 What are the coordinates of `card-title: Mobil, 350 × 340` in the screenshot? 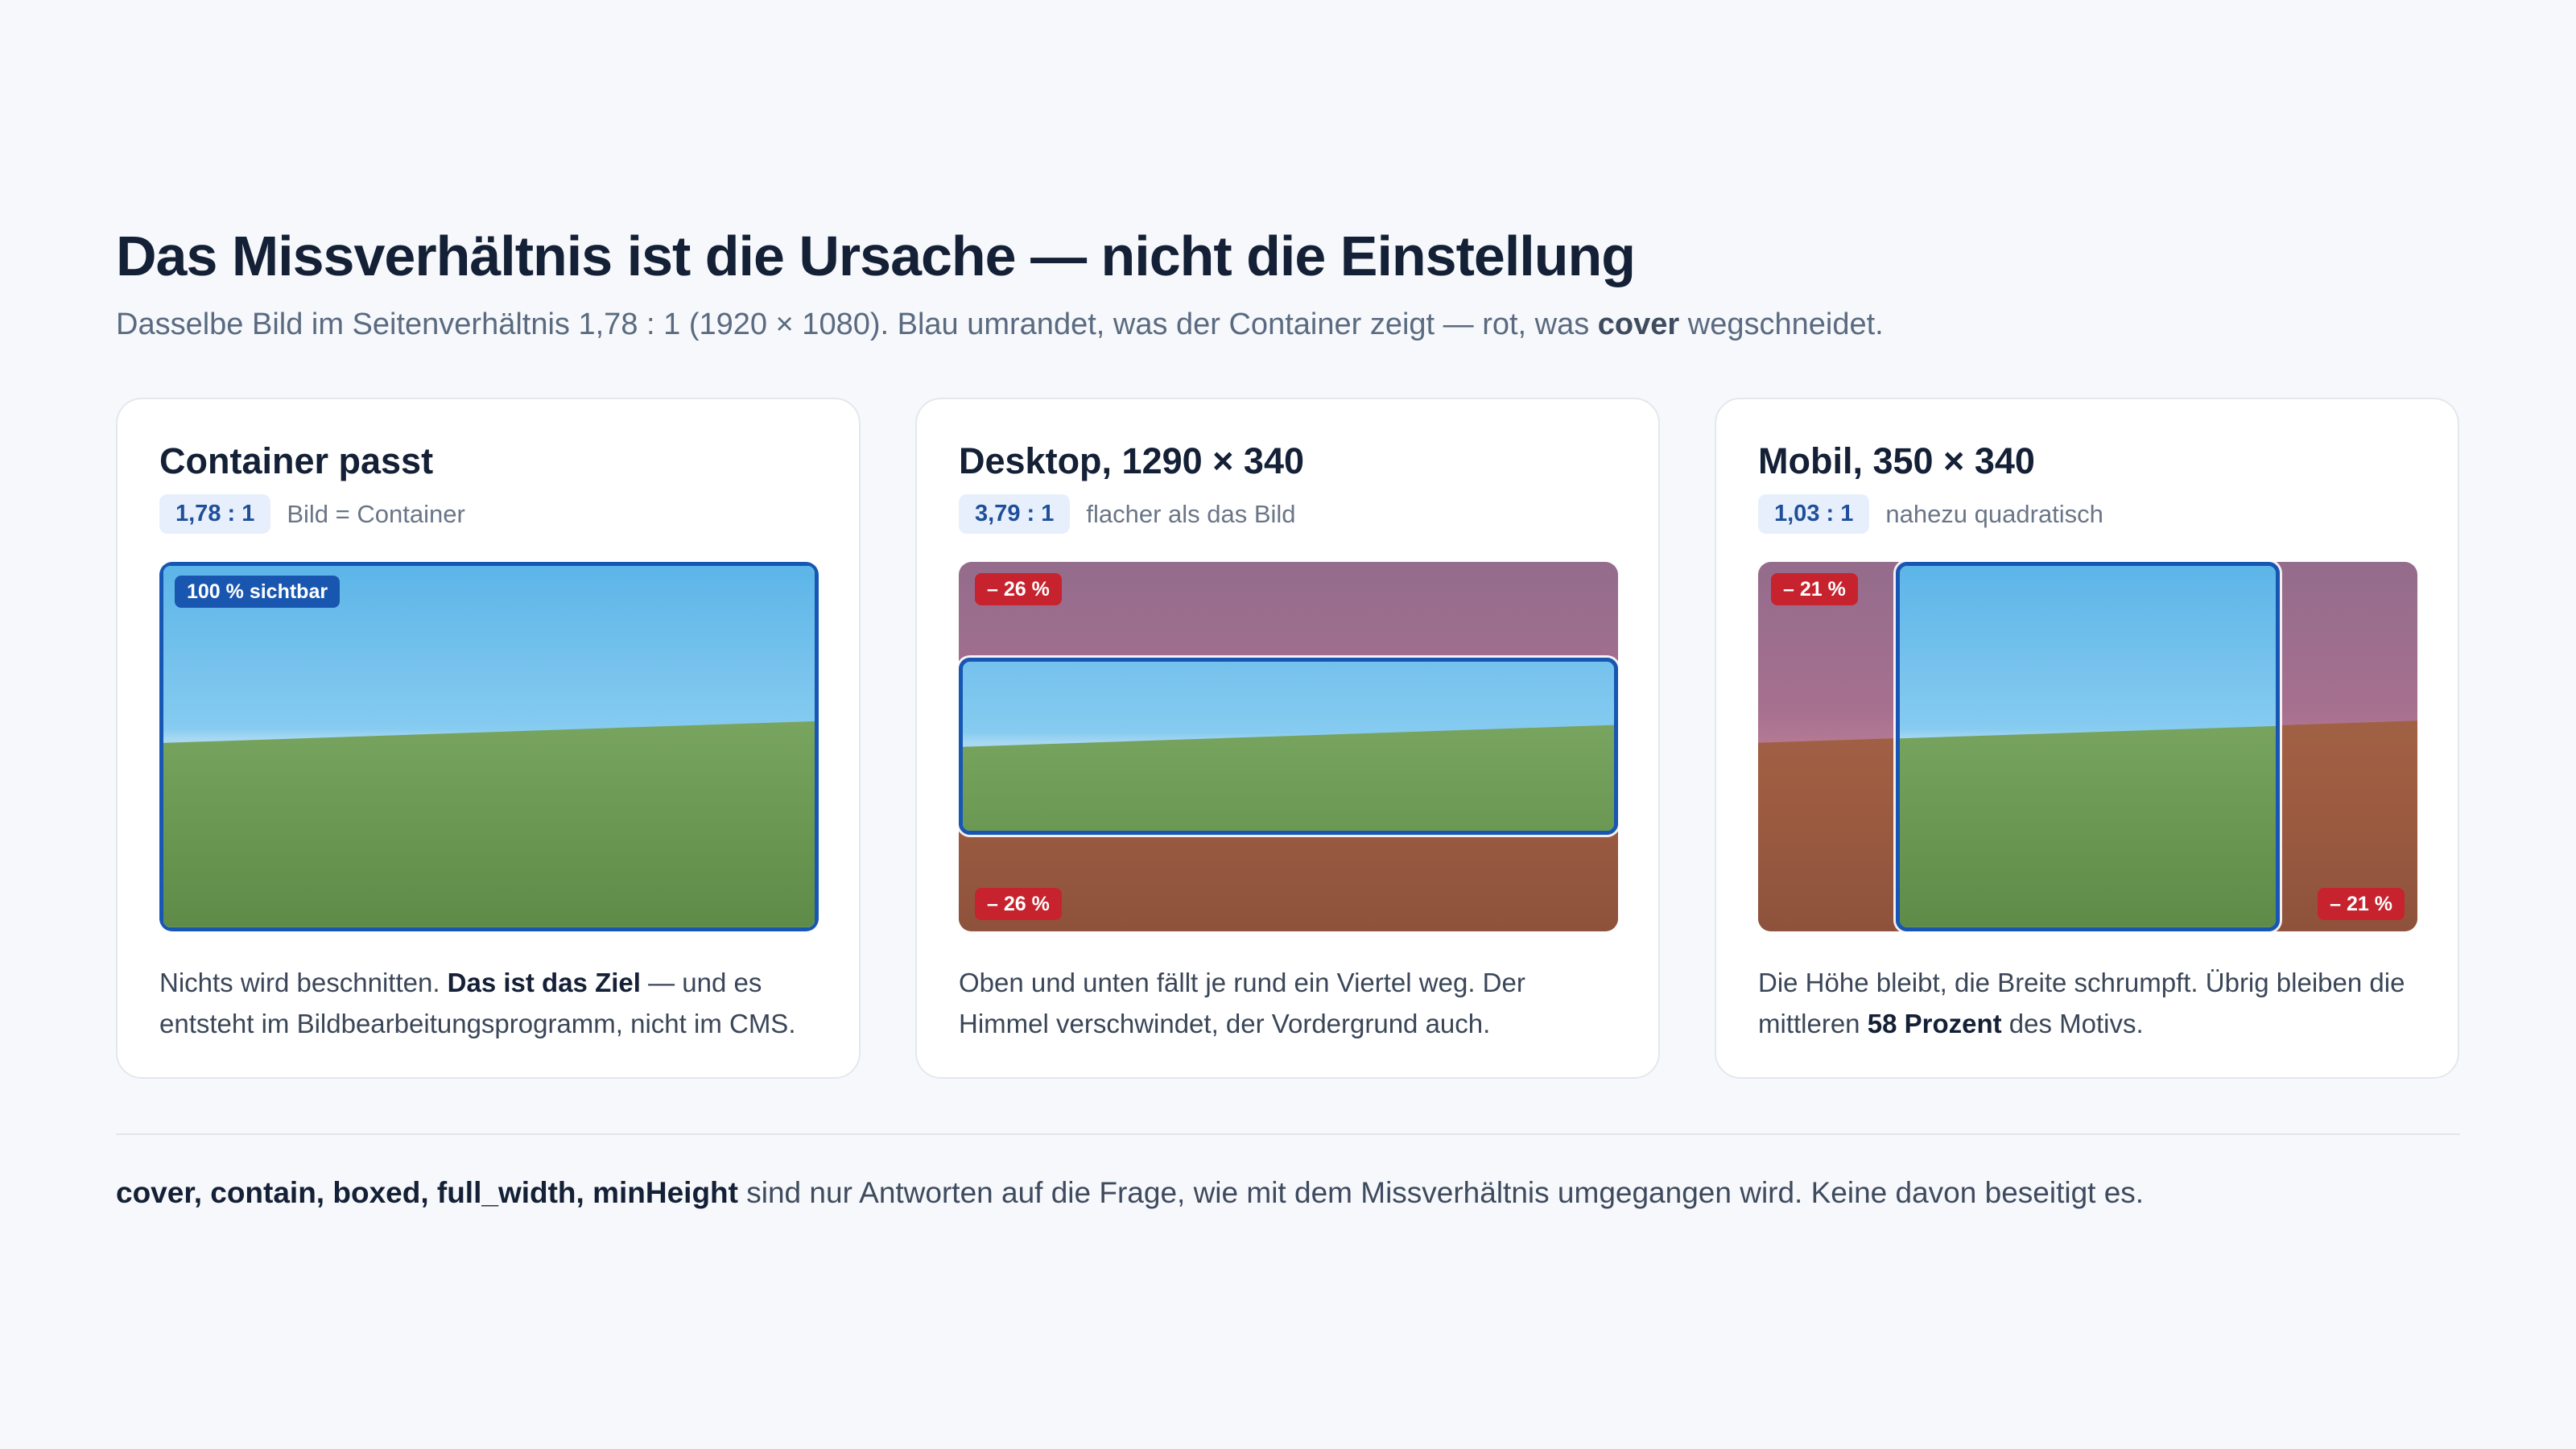 It's located at (1896, 461).